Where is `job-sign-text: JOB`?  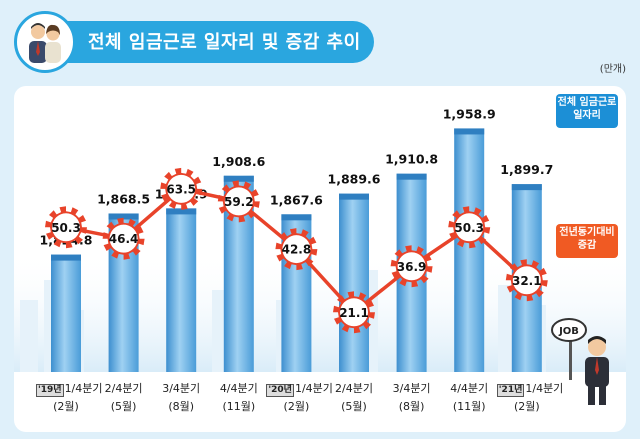
job-sign-text: JOB is located at coordinates (568, 331).